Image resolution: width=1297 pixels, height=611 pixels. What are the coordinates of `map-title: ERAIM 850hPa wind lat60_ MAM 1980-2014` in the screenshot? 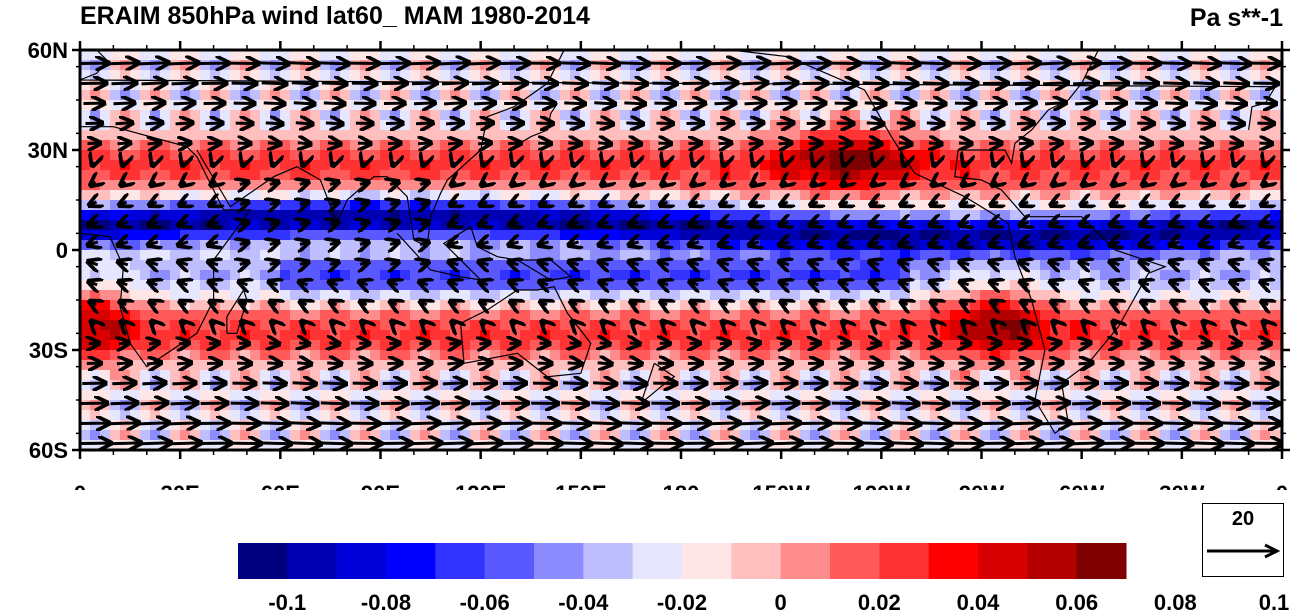 It's located at (335, 16).